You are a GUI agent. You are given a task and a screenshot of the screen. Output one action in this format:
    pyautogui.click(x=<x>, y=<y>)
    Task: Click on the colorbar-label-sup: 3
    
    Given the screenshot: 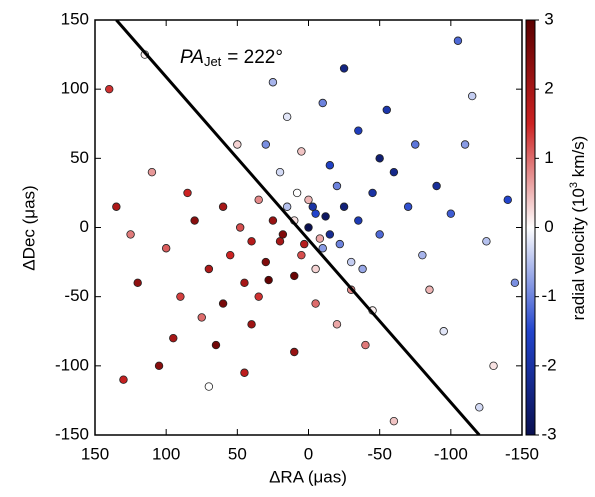 What is the action you would take?
    pyautogui.click(x=574, y=185)
    